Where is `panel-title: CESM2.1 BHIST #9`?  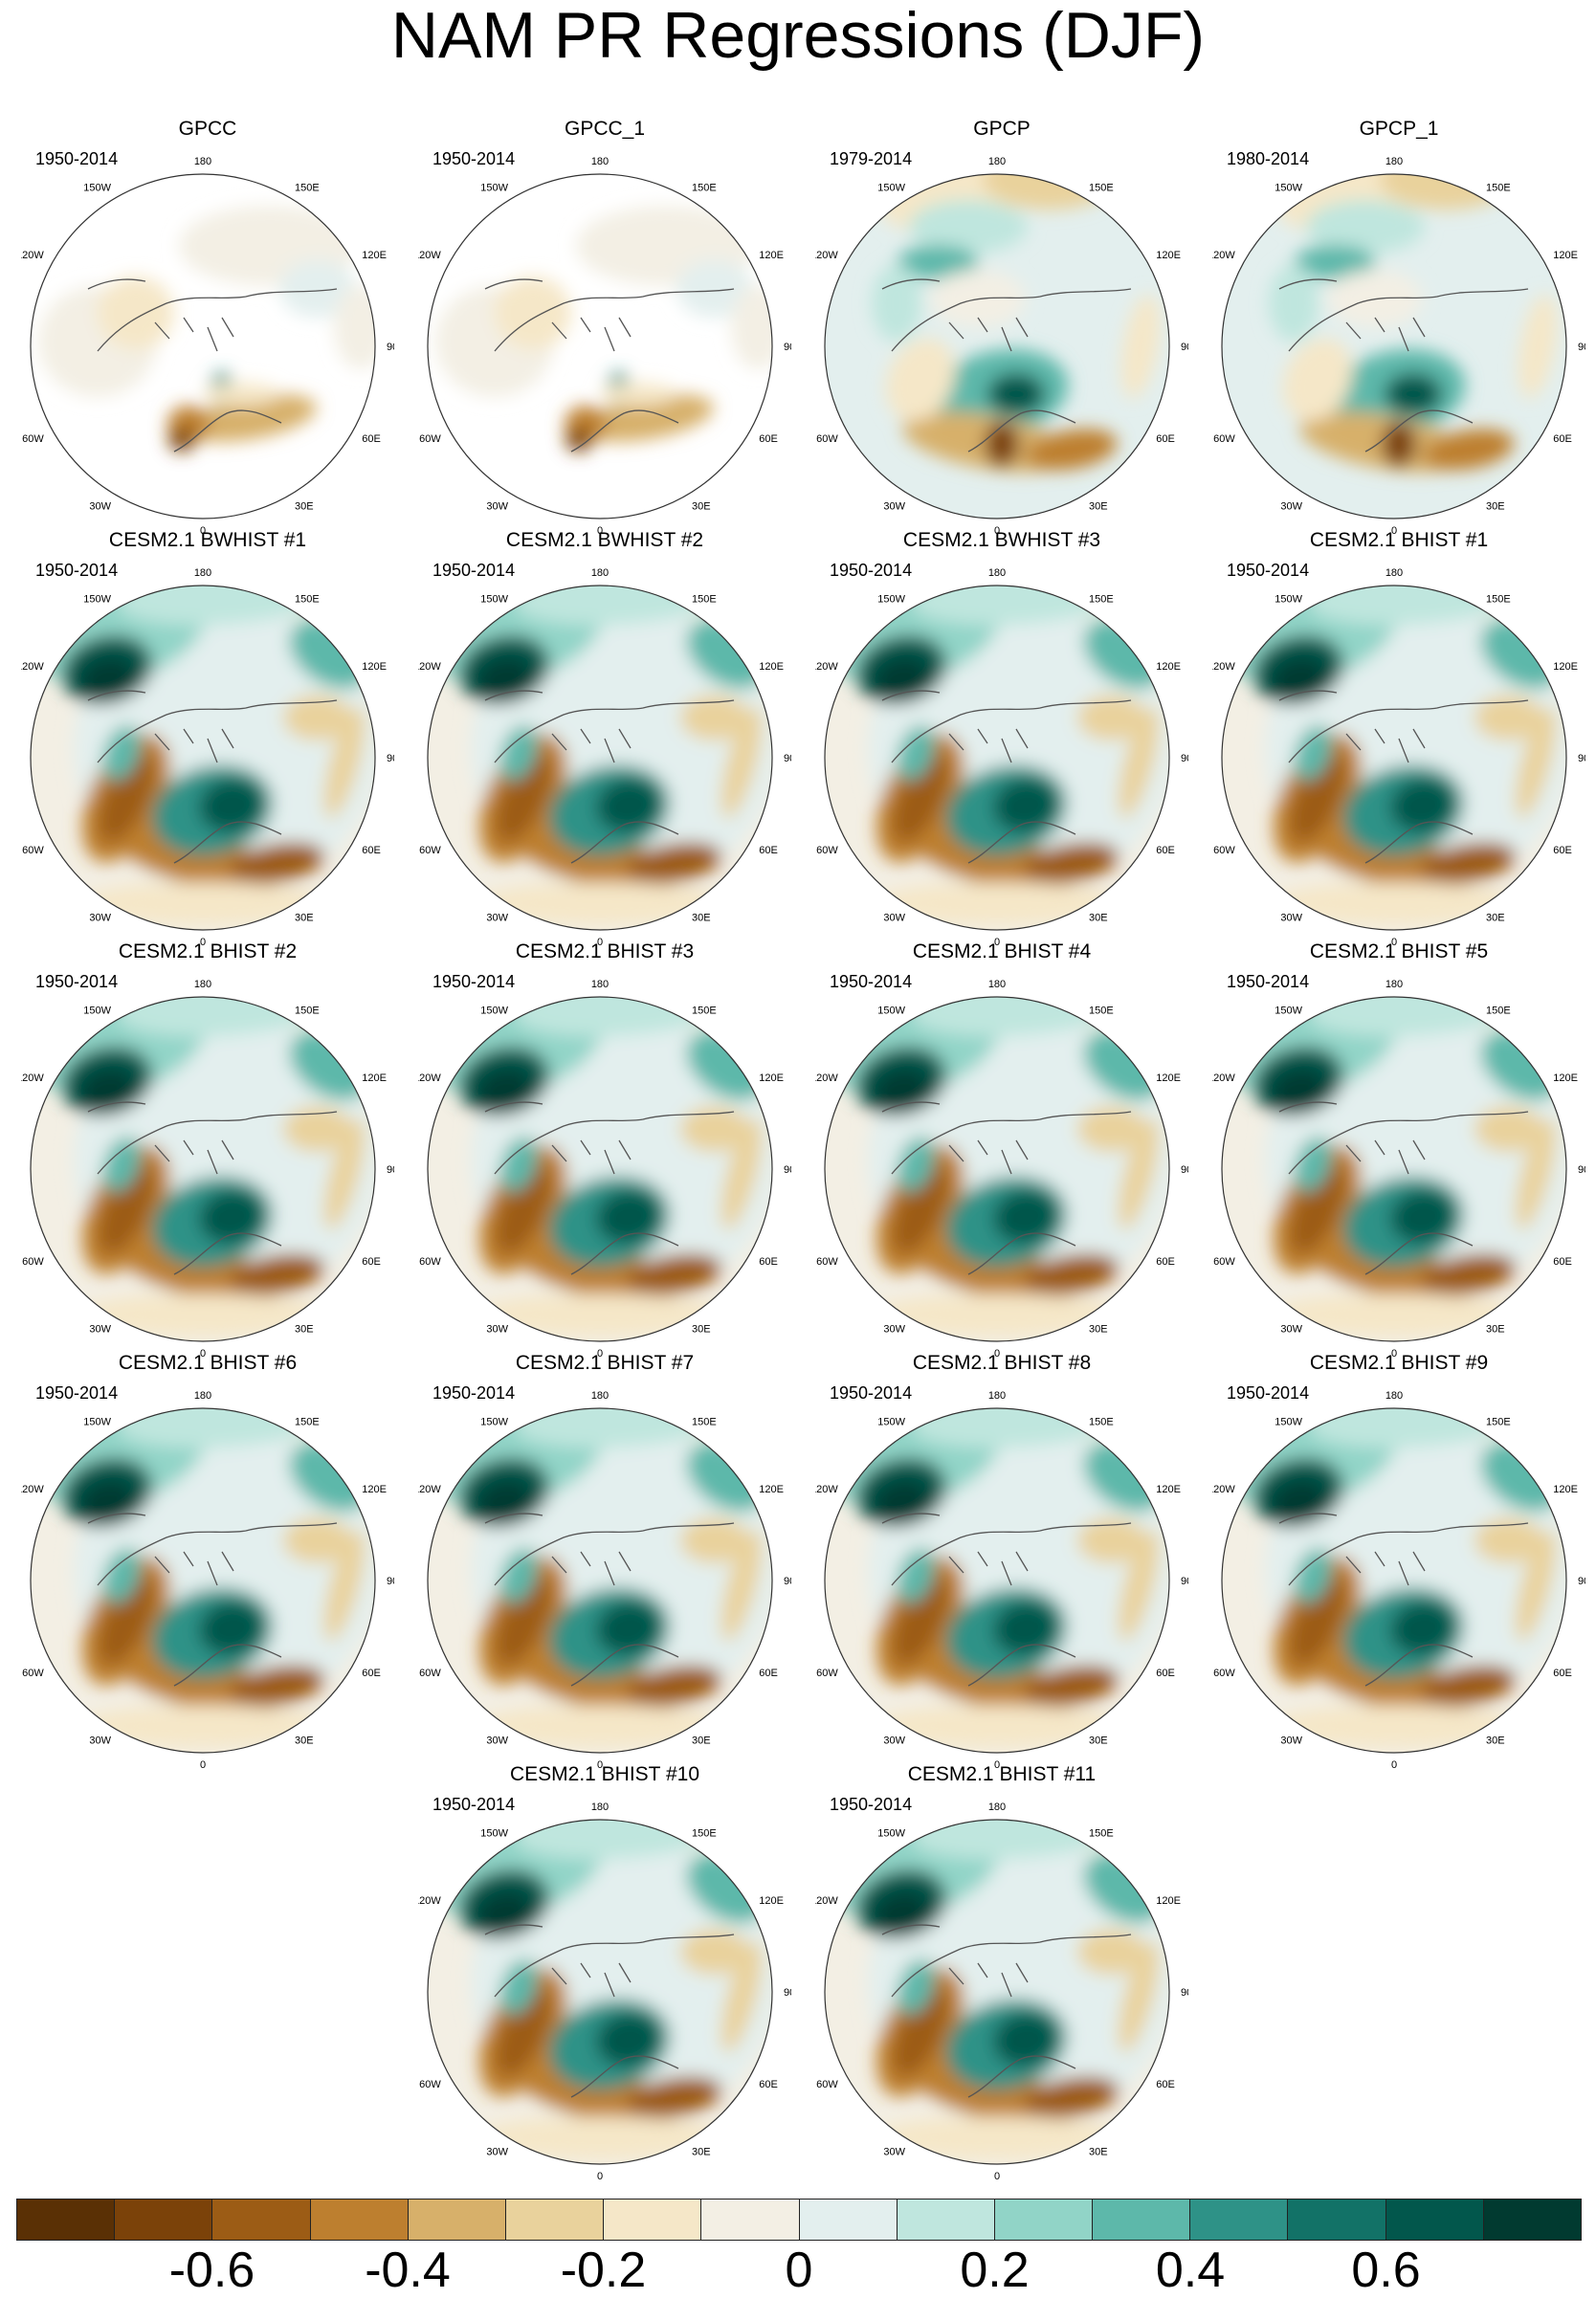
panel-title: CESM2.1 BHIST #9 is located at coordinates (1399, 1363).